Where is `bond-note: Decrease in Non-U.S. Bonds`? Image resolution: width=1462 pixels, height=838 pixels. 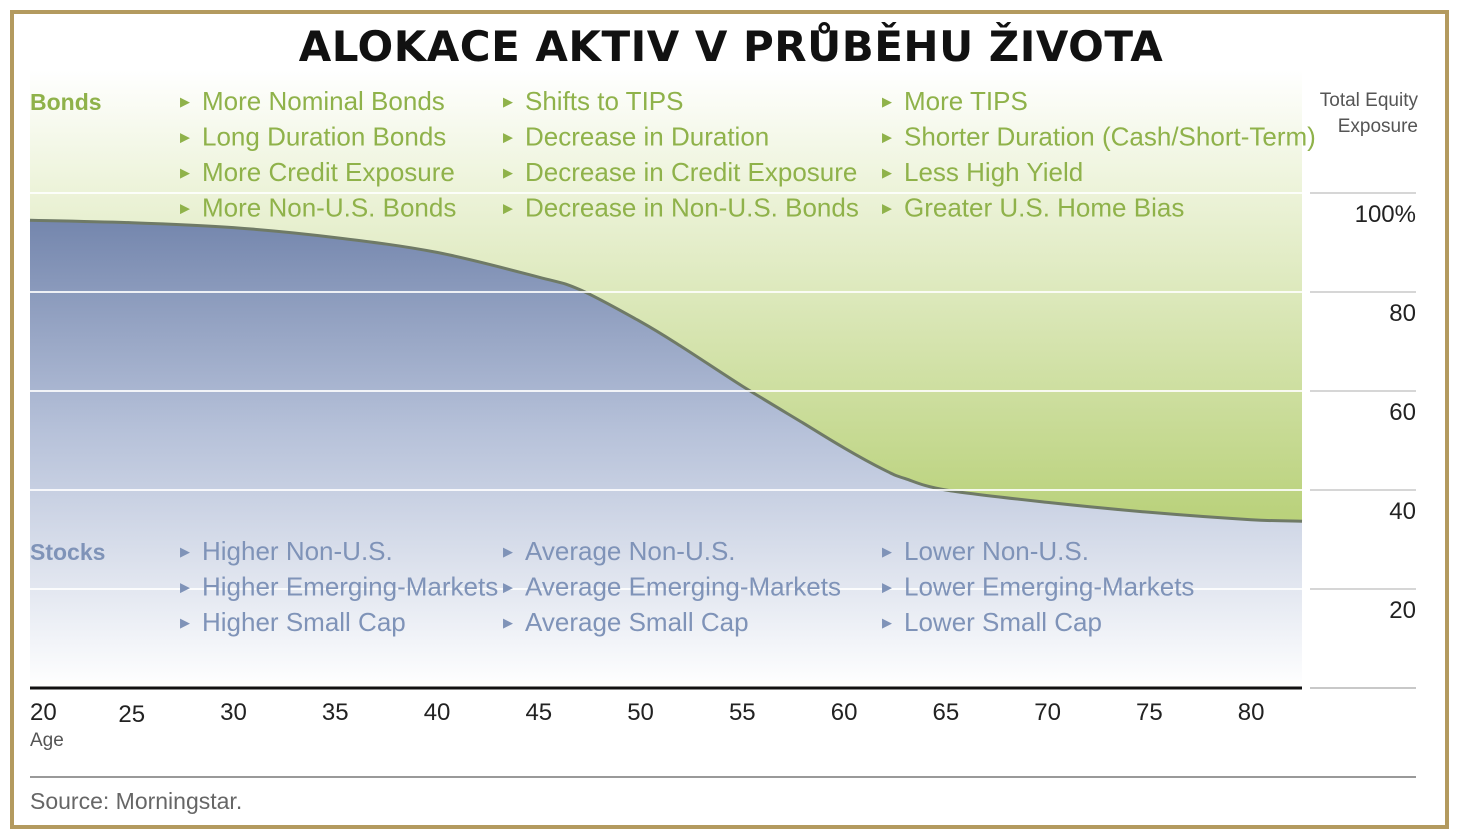 bond-note: Decrease in Non-U.S. Bonds is located at coordinates (692, 208).